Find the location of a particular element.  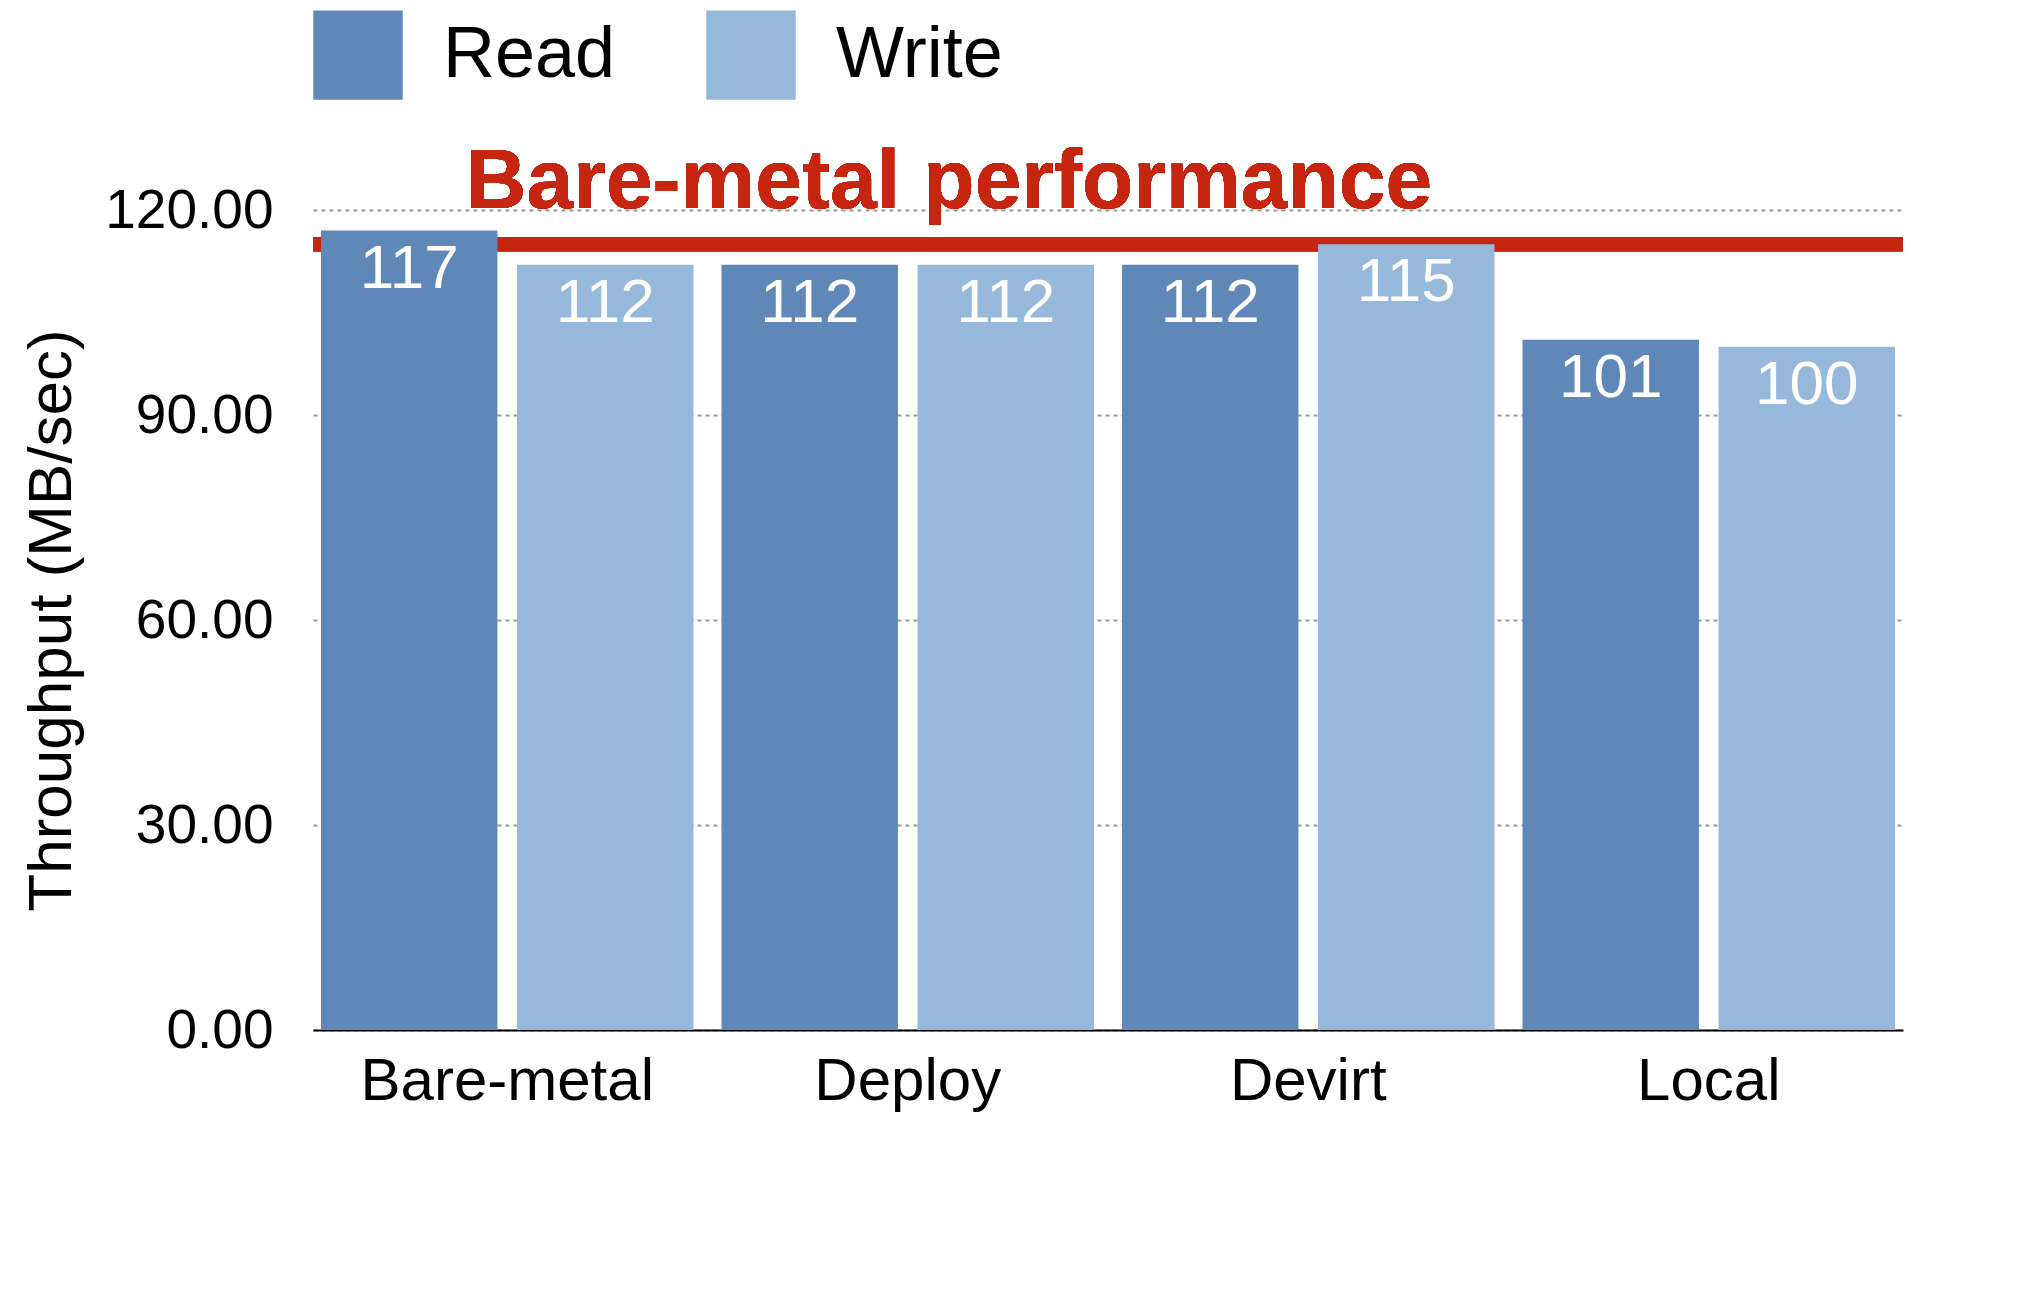

y-tick-label: 120.00 is located at coordinates (189, 208).